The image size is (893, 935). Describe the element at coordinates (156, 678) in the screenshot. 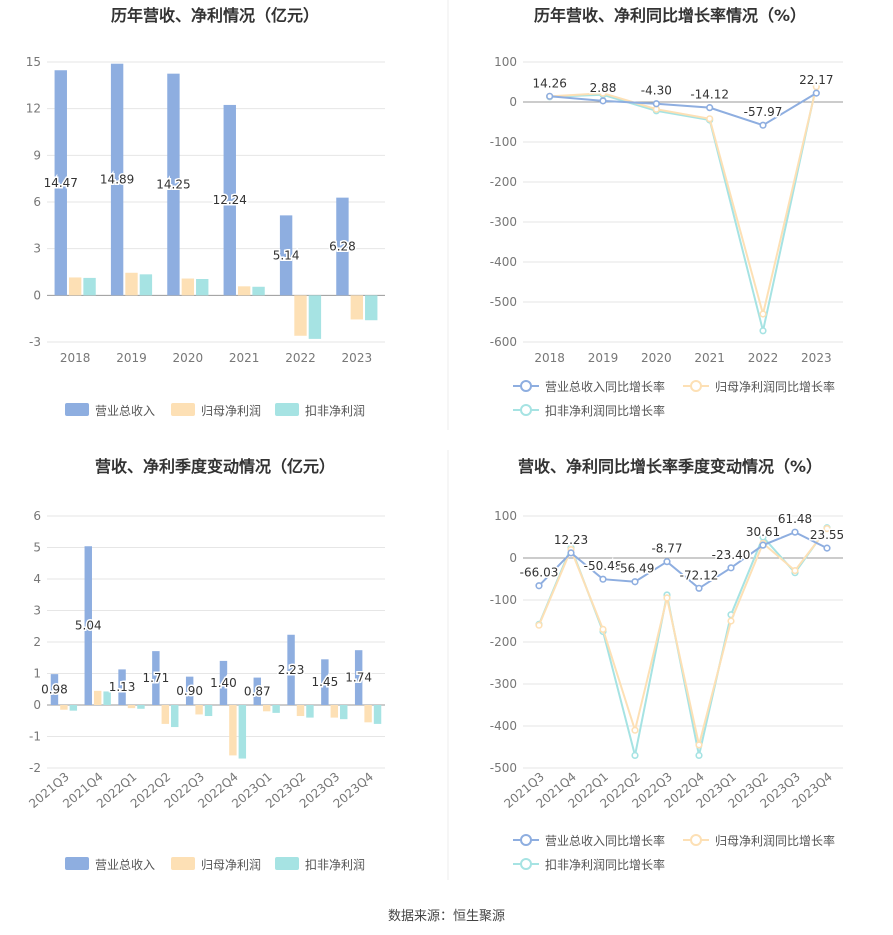

I see `data-label: 1.71` at that location.